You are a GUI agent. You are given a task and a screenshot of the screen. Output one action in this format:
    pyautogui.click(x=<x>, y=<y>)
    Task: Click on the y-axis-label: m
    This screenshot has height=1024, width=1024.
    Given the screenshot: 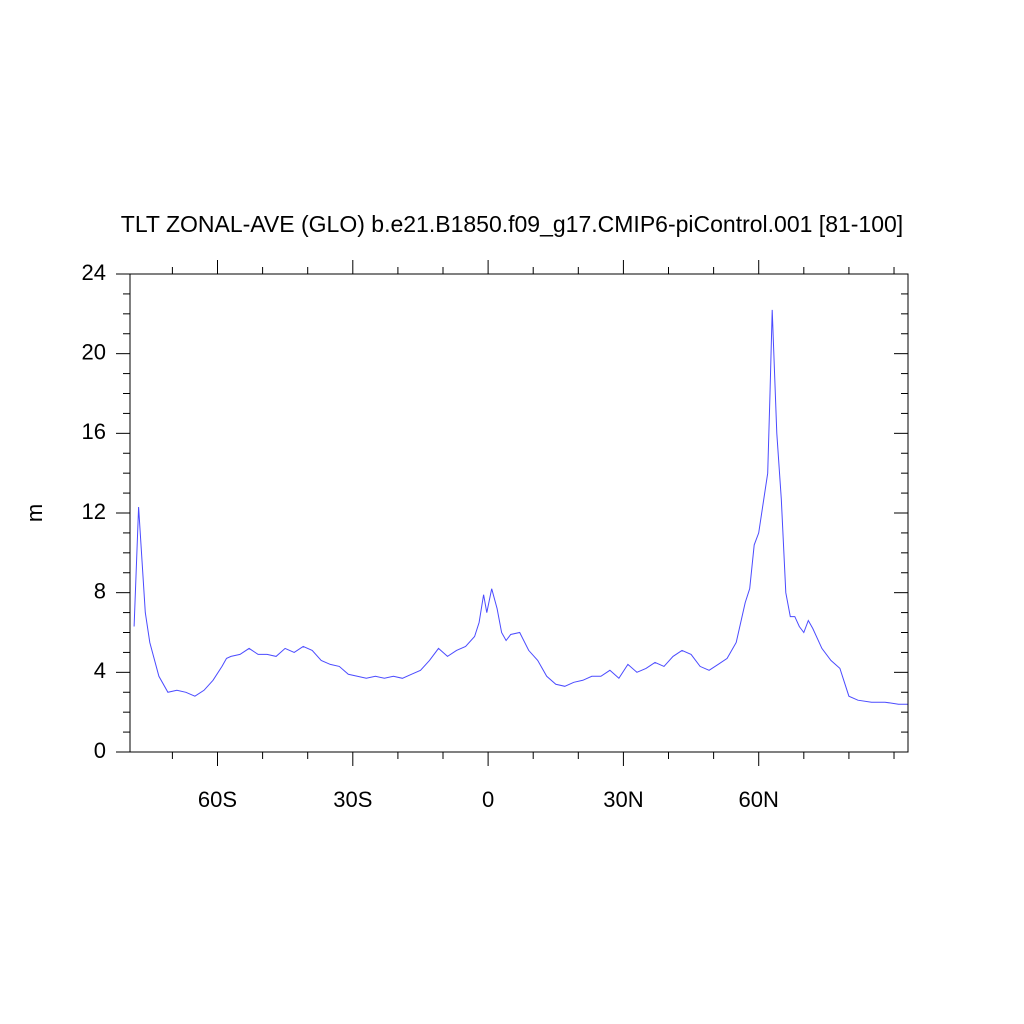 What is the action you would take?
    pyautogui.click(x=34, y=513)
    